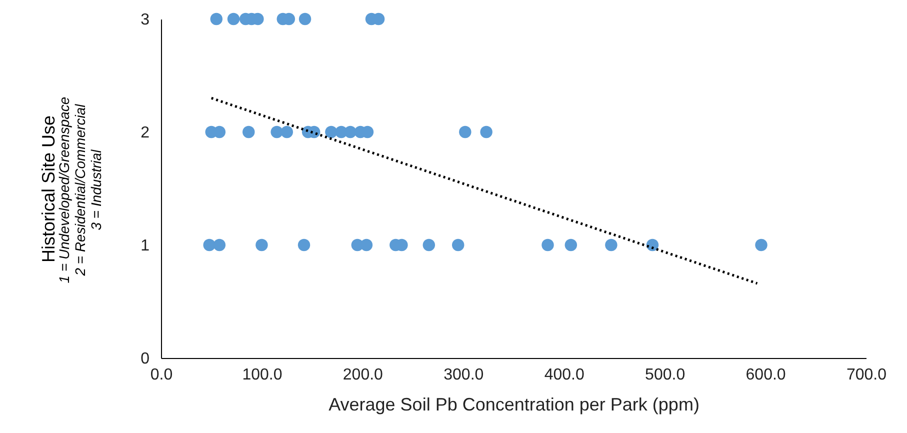  Describe the element at coordinates (80, 191) in the screenshot. I see `text: 2 = Residential/Commercial` at that location.